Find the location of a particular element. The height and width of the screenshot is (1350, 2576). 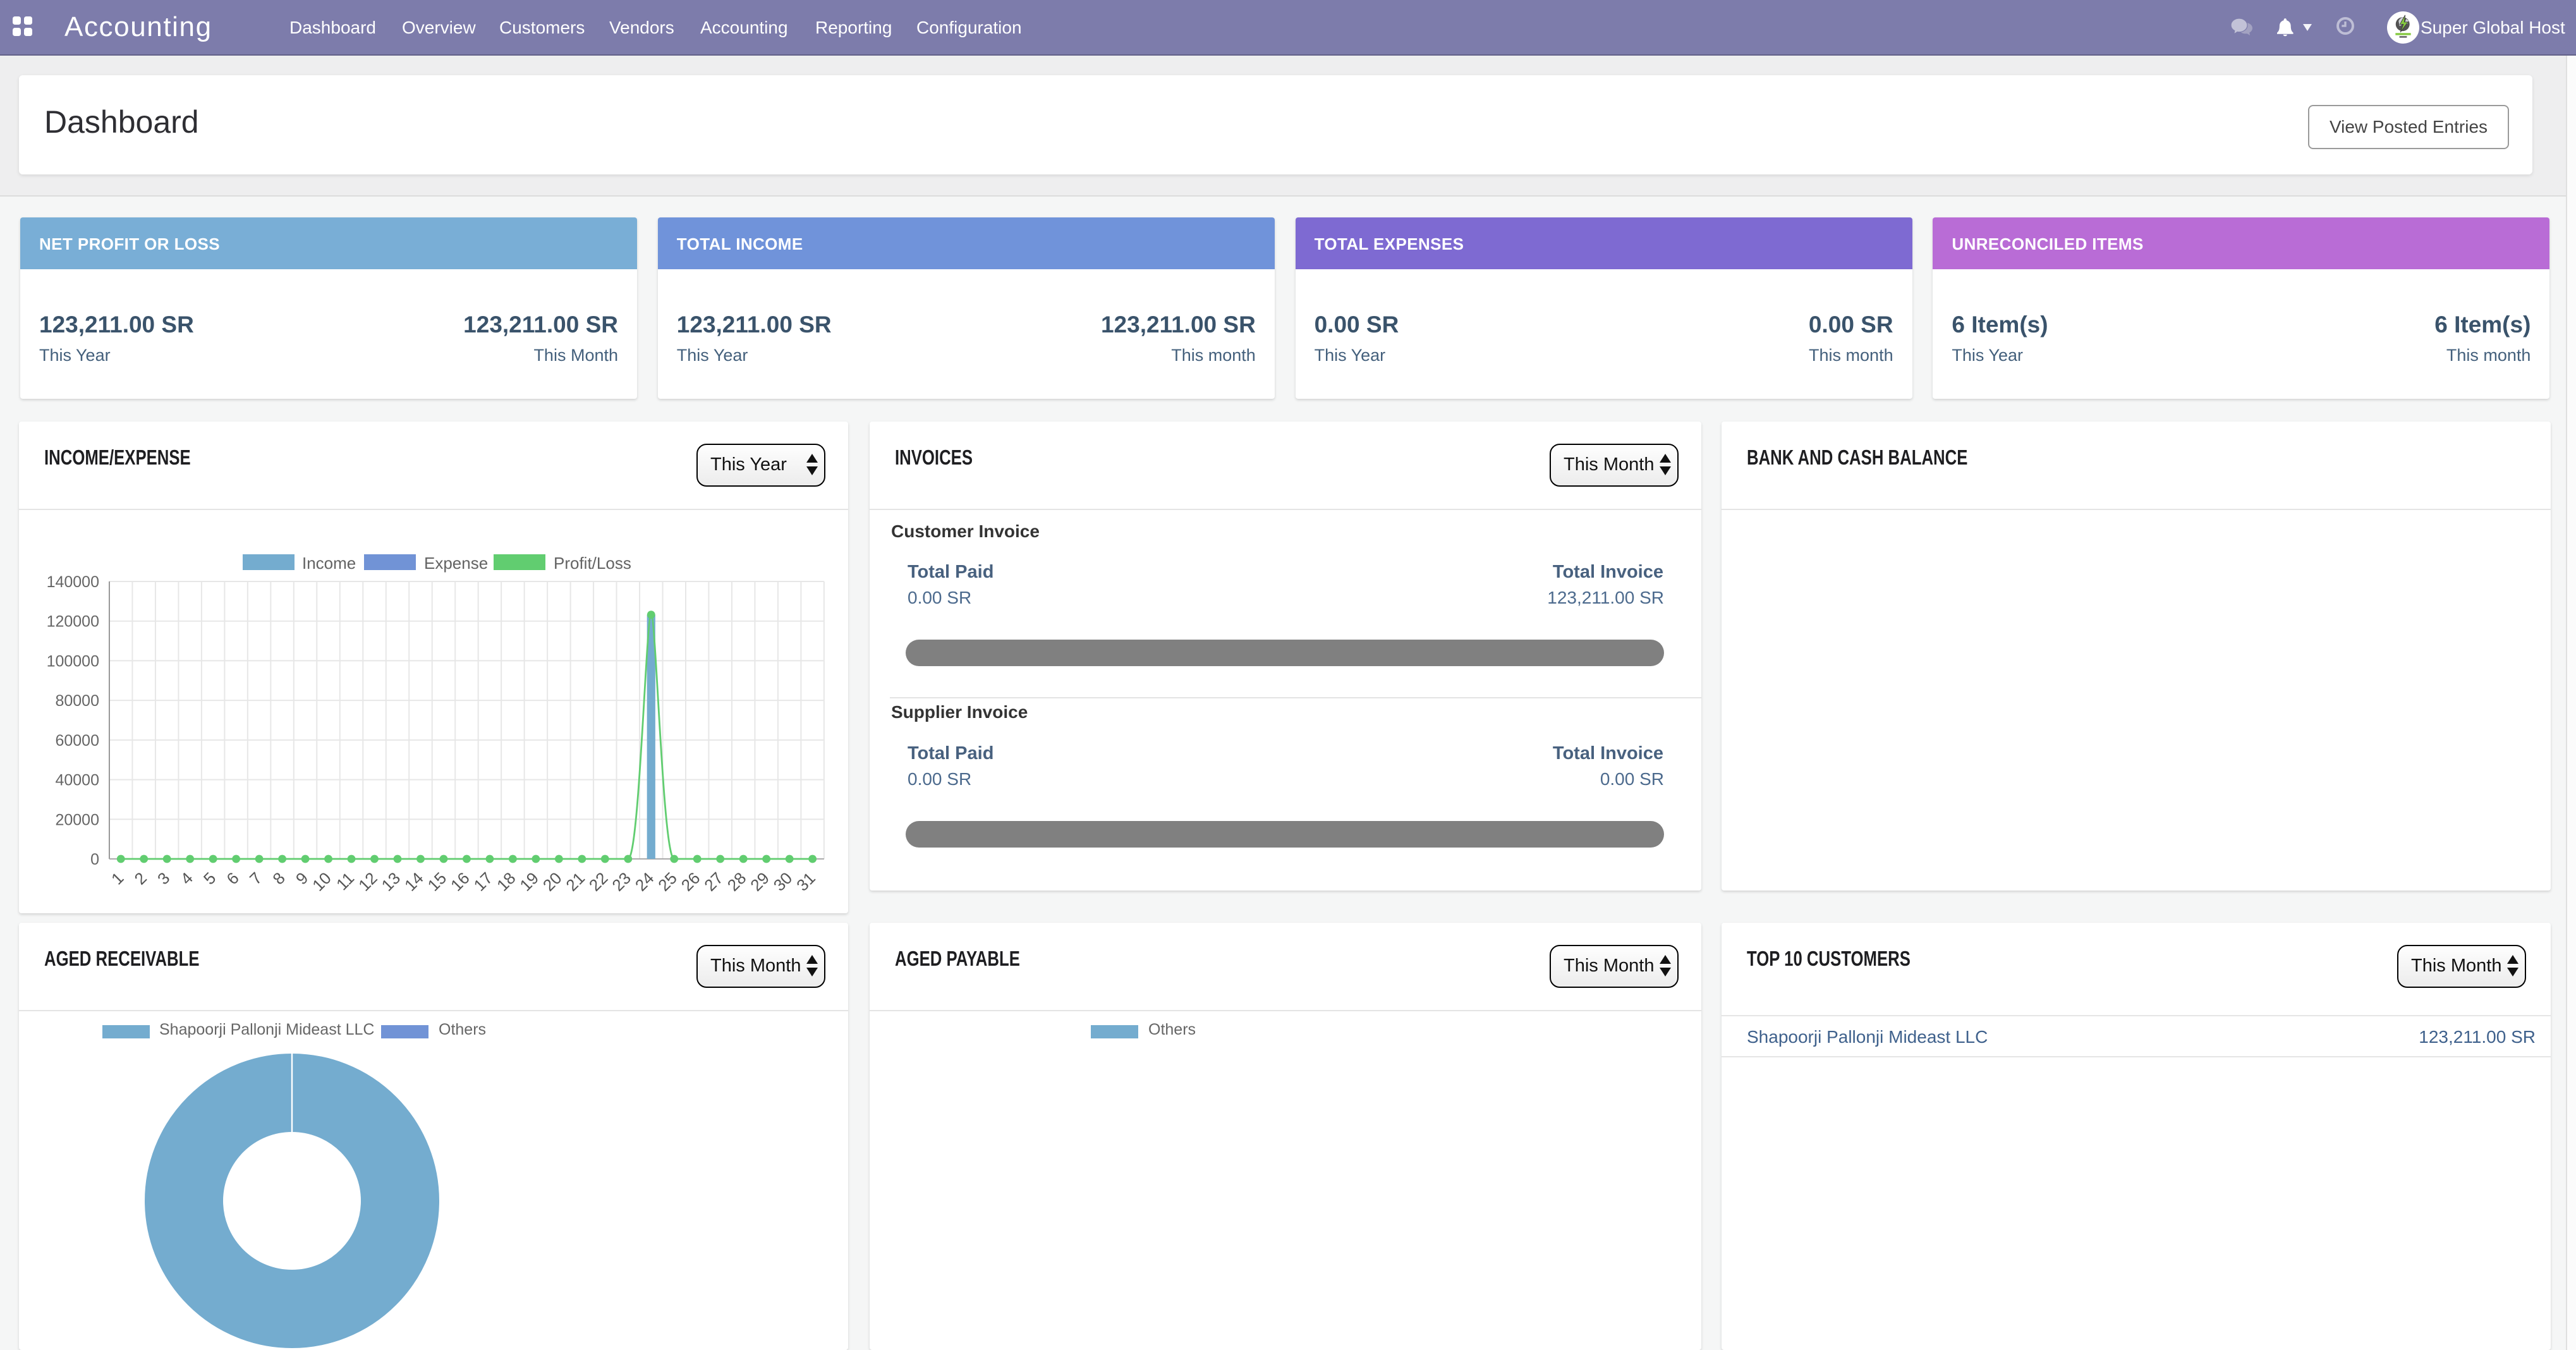

svg-text: 25 is located at coordinates (667, 881).